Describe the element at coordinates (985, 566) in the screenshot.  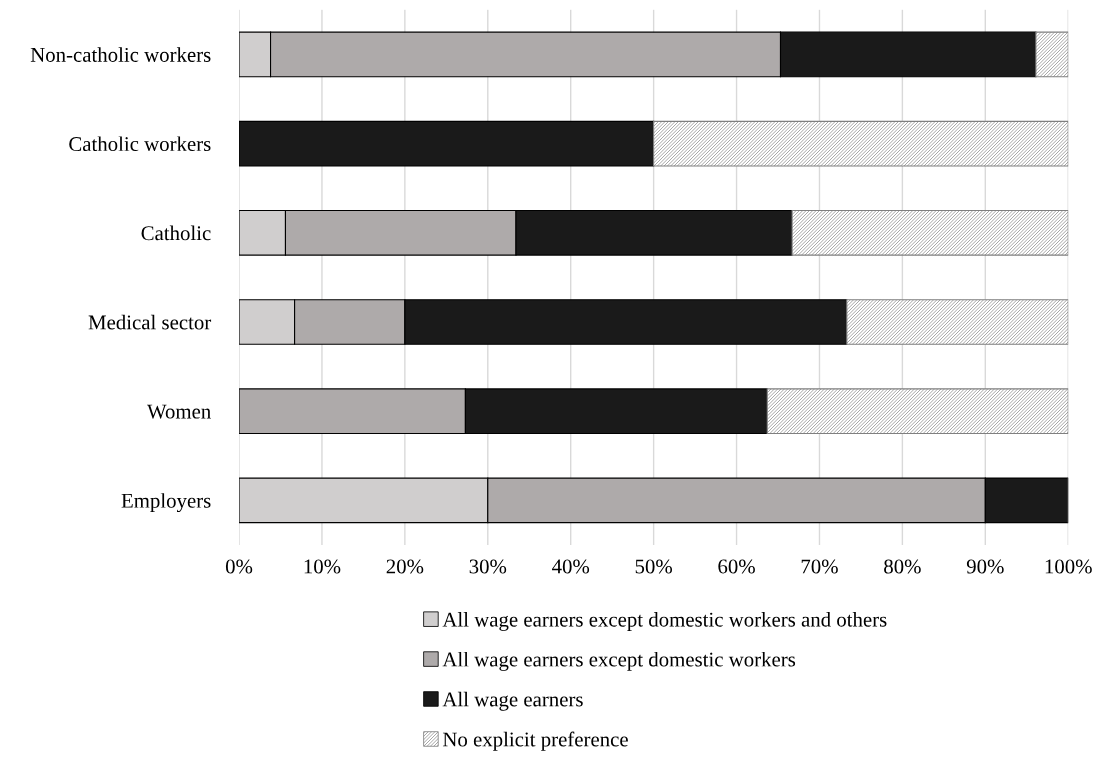
I see `x-tick-label: 90%` at that location.